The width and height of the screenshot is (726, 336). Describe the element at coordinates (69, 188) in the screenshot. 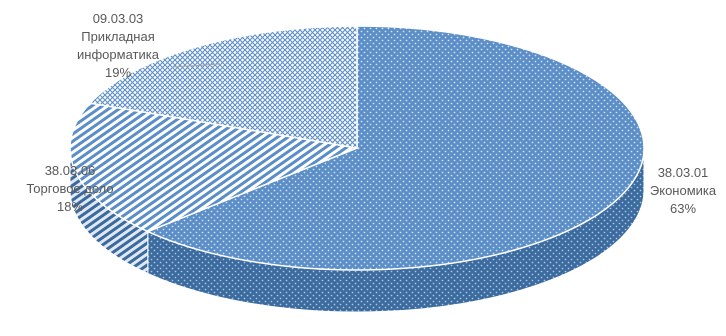

I see `data-label-38.03.06: 38.03.06 Торговое дело 18%` at that location.